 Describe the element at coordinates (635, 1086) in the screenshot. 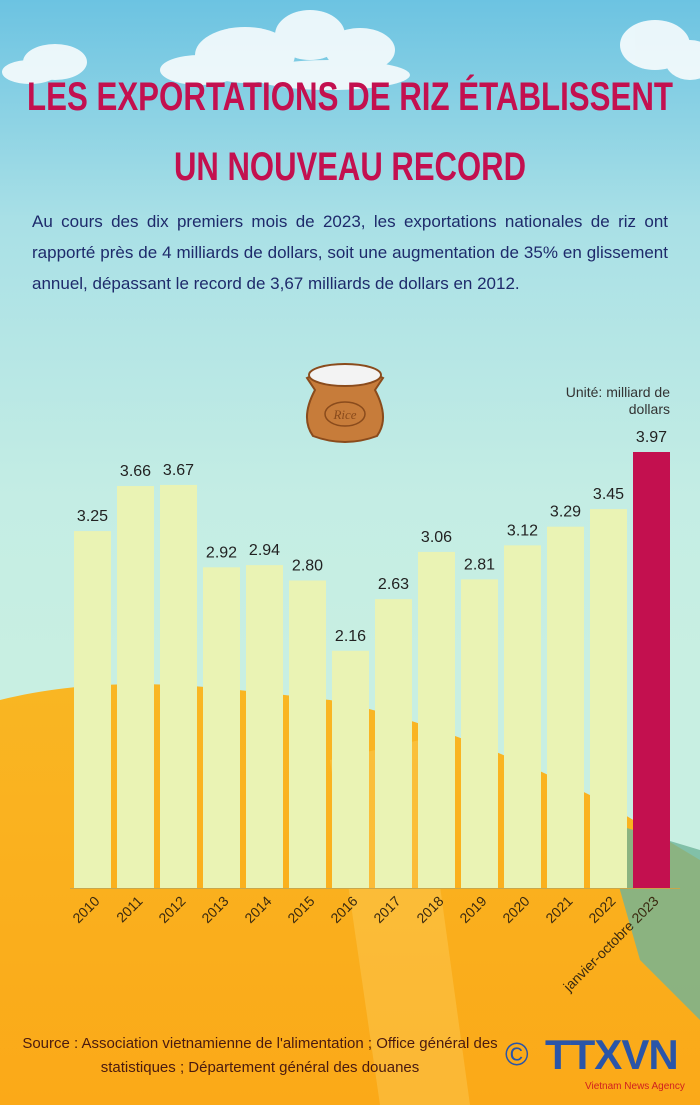

I see `logo-subtitle: Vietnam News Agency` at that location.